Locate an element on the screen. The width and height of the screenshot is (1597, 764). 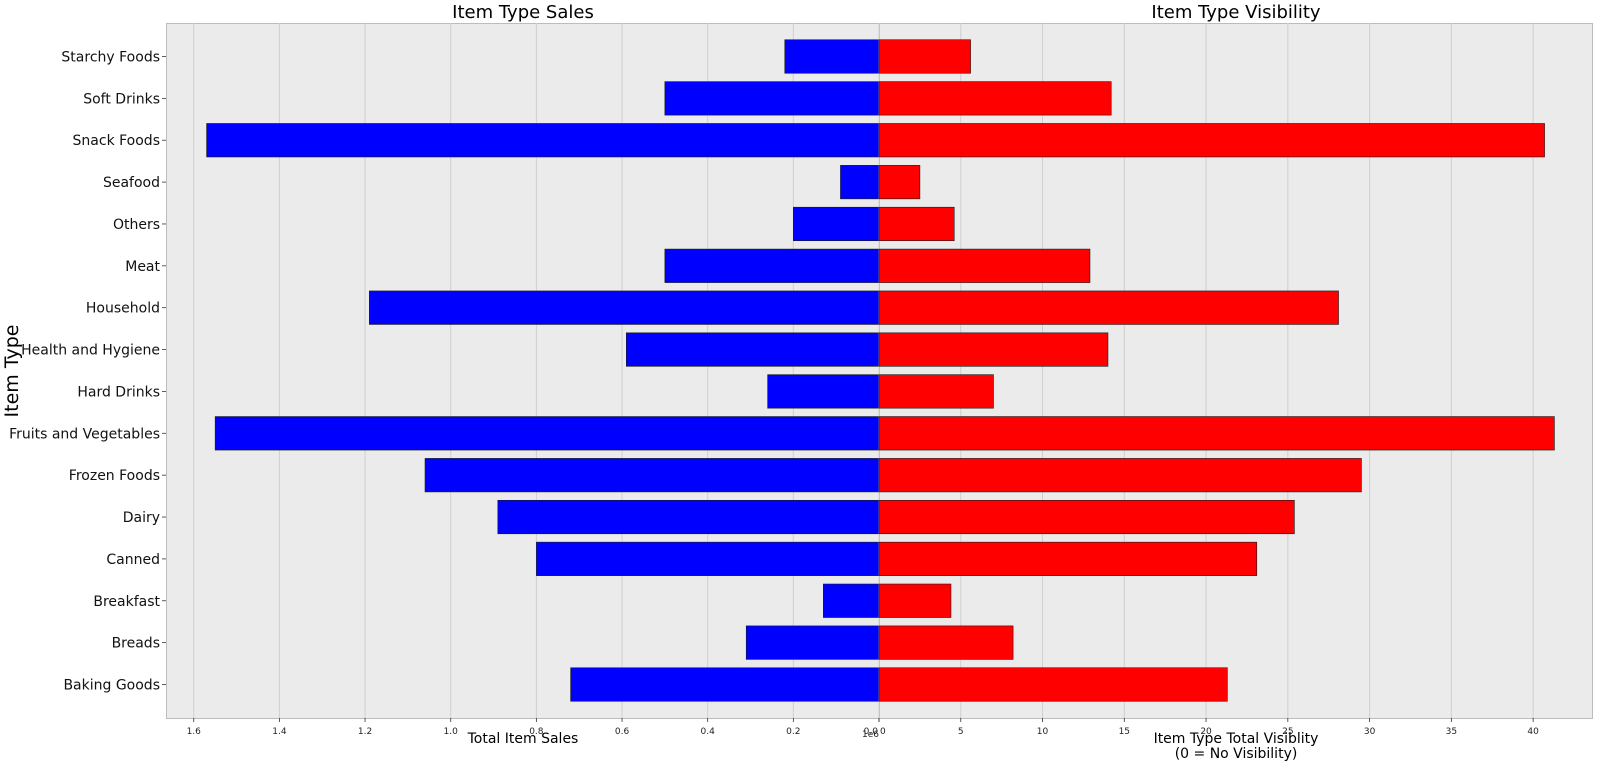
category-label: Health and Hygiene is located at coordinates (90, 351).